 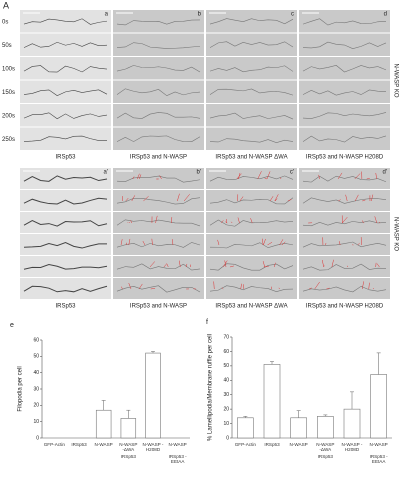 I want to click on x-group-label: IRSp53, so click(x=325, y=456).